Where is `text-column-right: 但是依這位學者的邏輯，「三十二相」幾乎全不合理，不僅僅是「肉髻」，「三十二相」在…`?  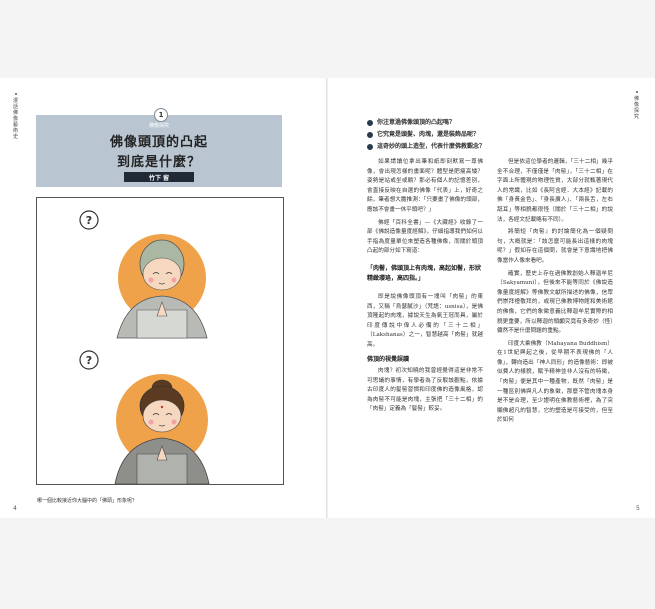 text-column-right: 但是依這位學者的邏輯，「三十二相」幾乎全不合理，不僅僅是「肉髻」，「三十二相」在… is located at coordinates (555, 293).